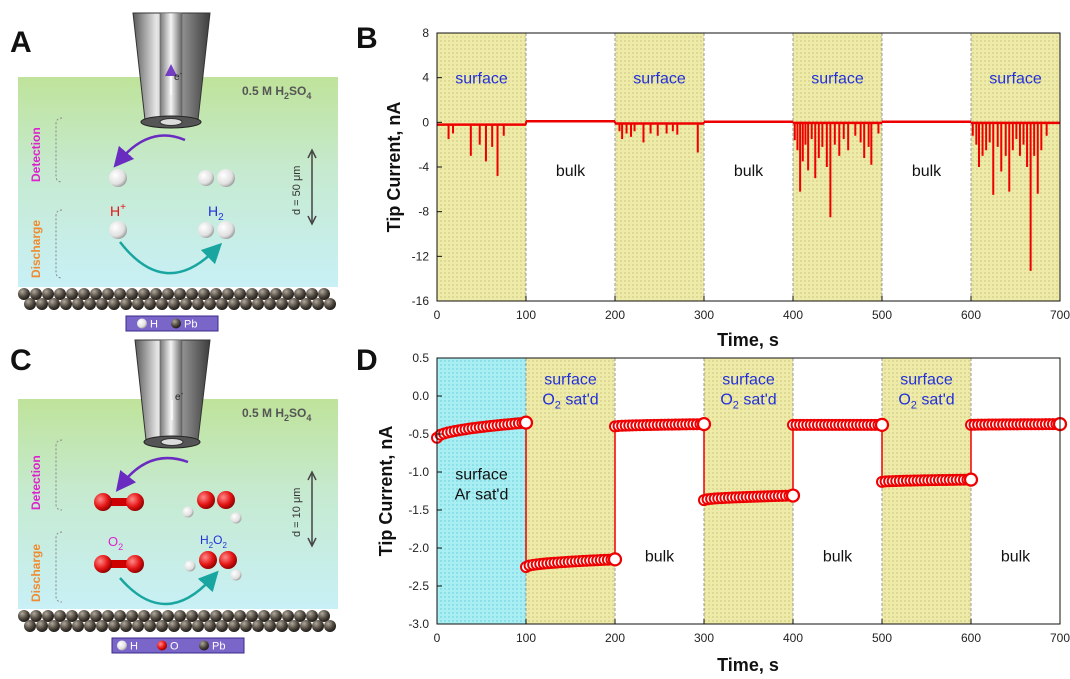 This screenshot has height=679, width=1070. Describe the element at coordinates (134, 647) in the screenshot. I see `svg-text: H` at that location.